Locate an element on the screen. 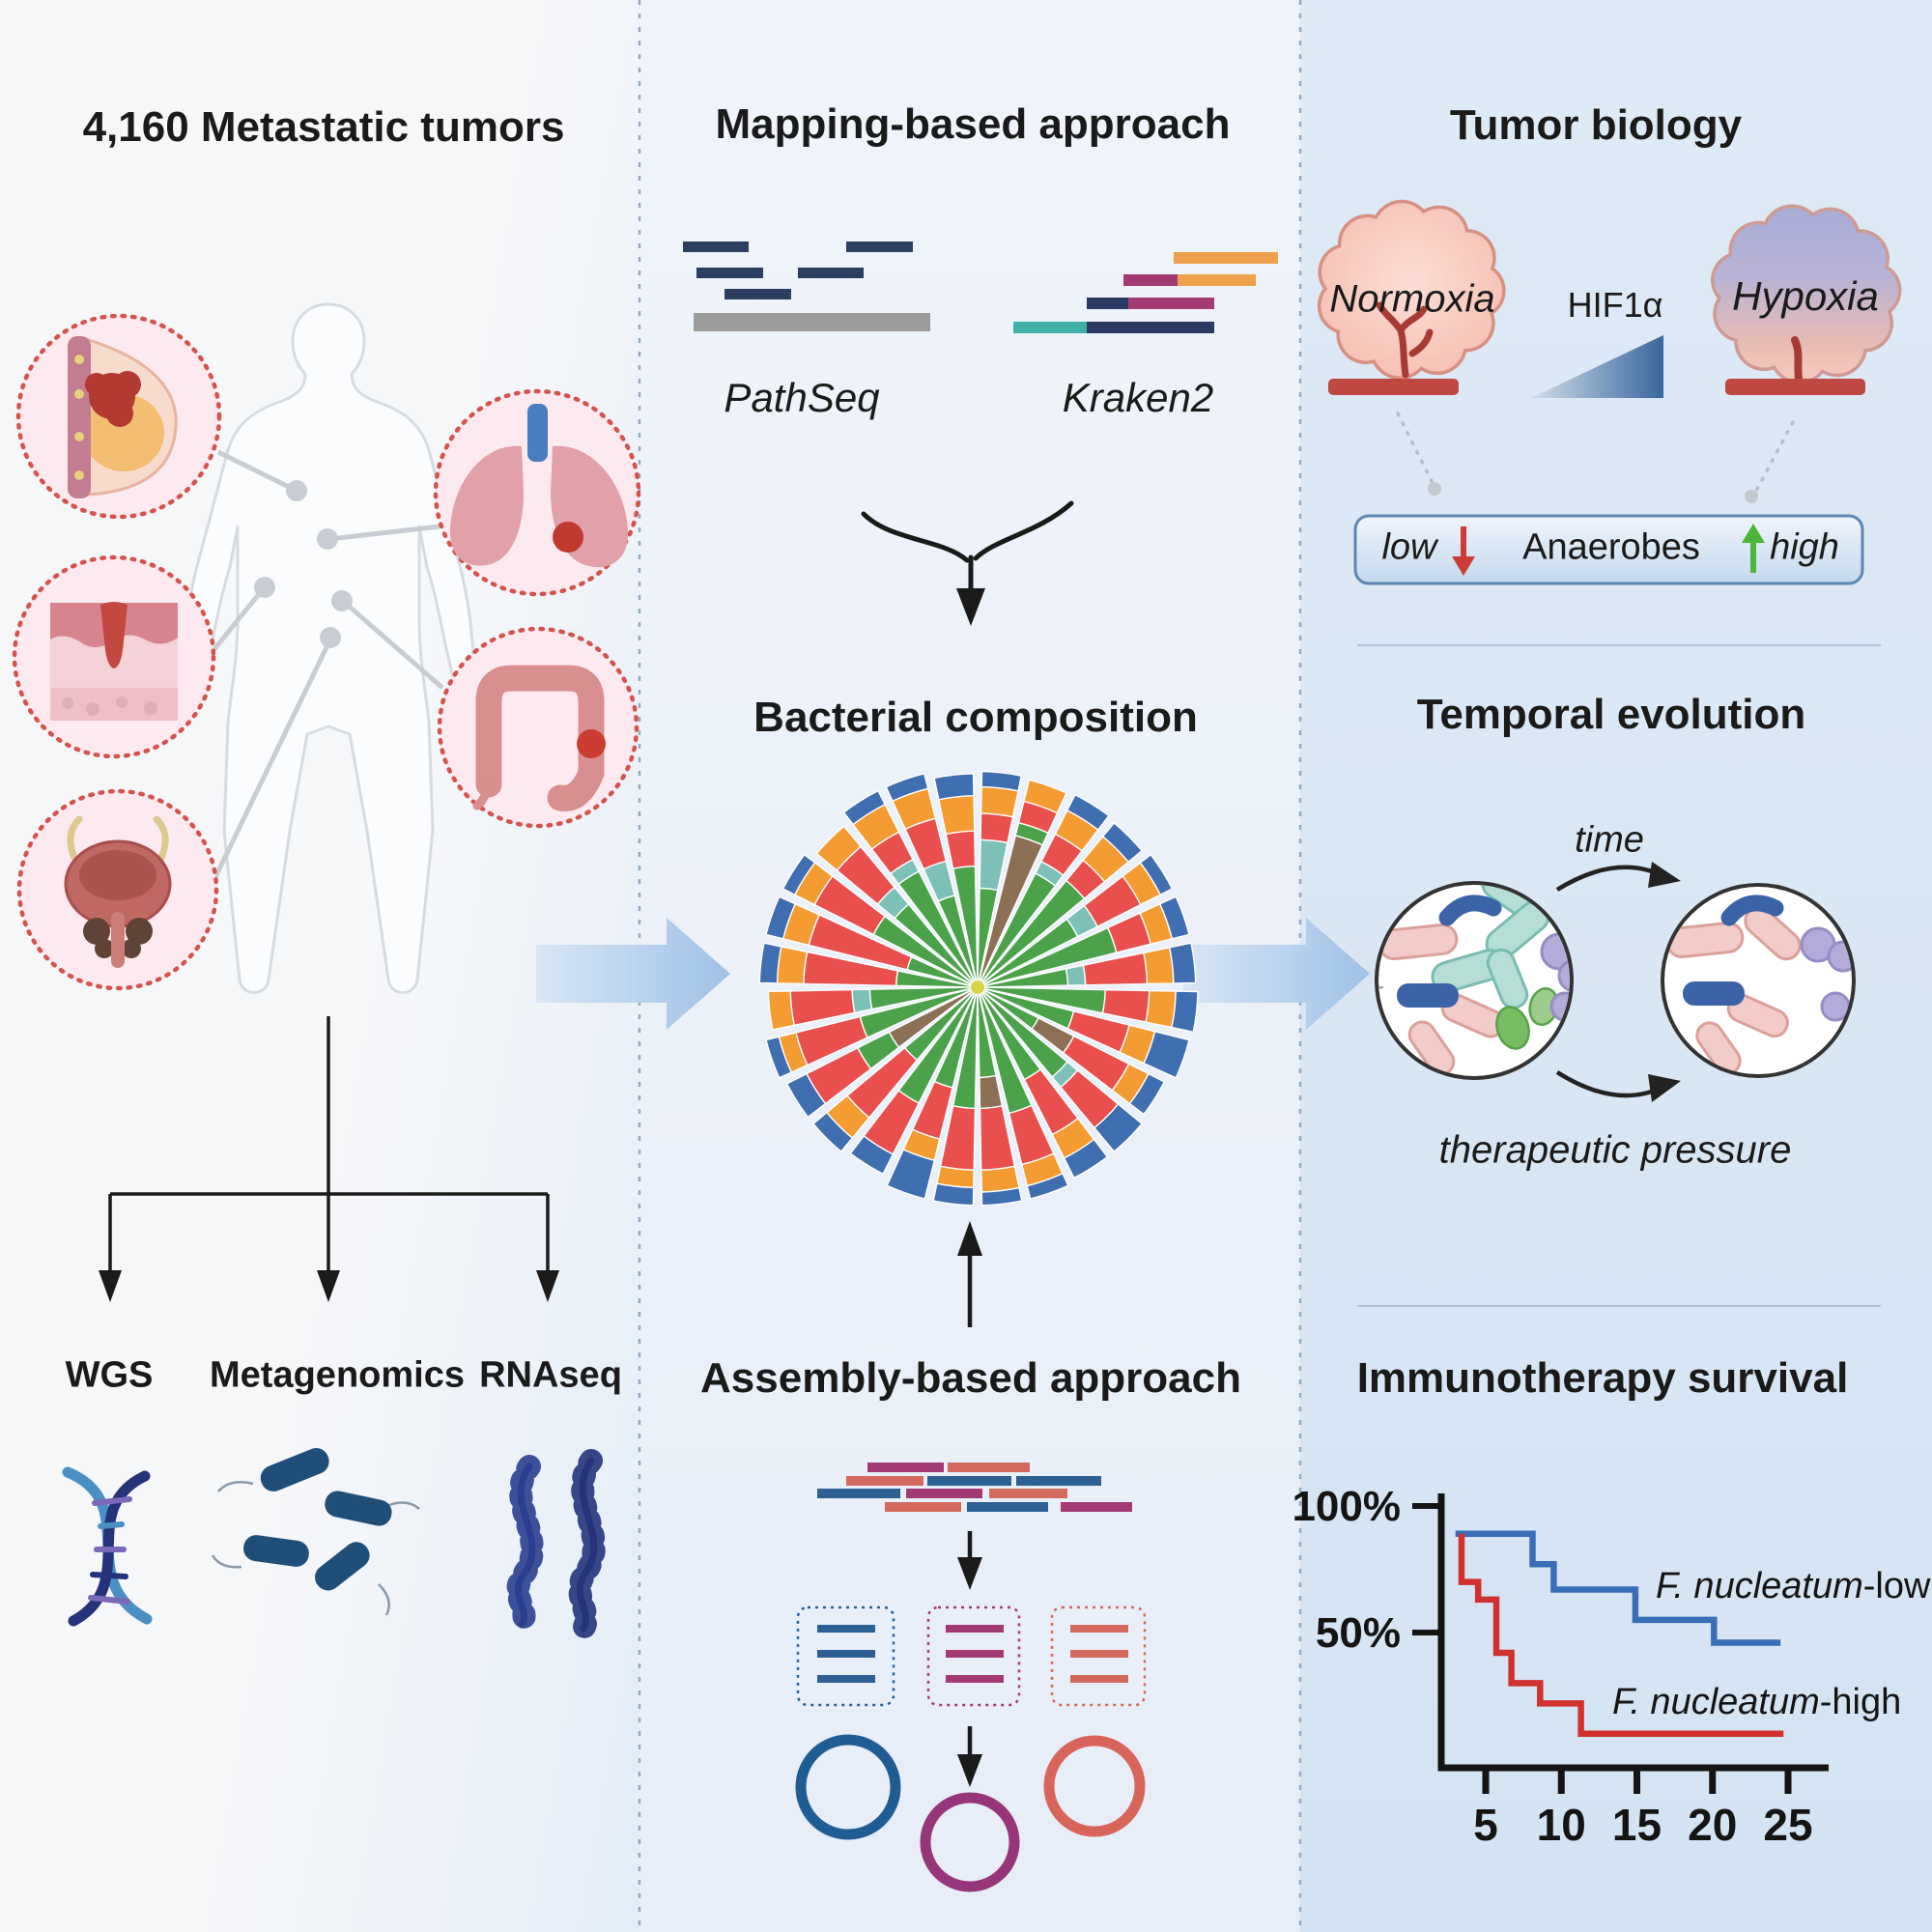 This screenshot has height=1932, width=1932. flow-arrow-right is located at coordinates (1276, 974).